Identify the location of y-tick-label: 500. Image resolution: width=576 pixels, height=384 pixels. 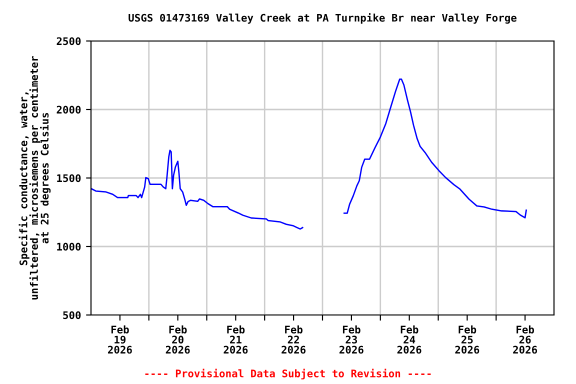
(72, 315).